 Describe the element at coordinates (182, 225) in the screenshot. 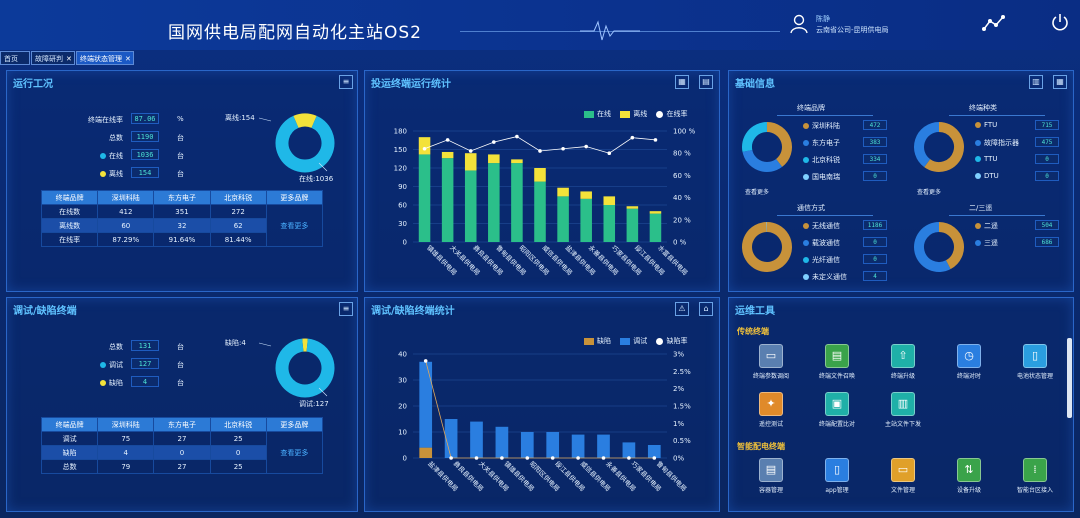

I see `table-cell: 32` at that location.